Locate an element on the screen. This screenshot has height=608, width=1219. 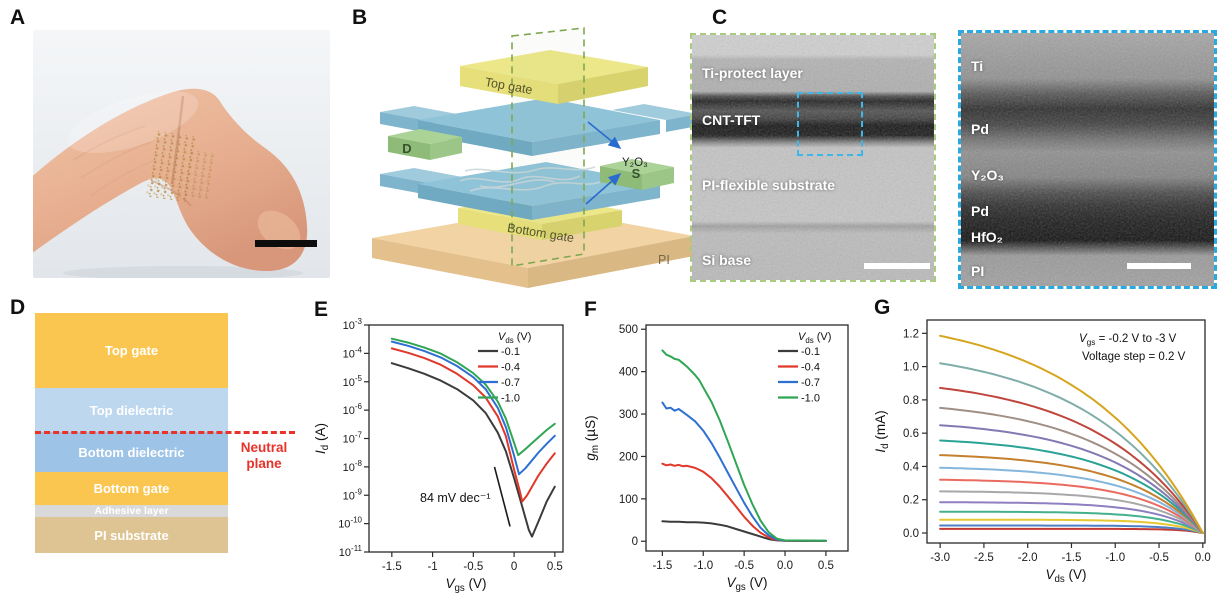
stack-layer-top-dielectric: Top dielectric is located at coordinates (131, 410).